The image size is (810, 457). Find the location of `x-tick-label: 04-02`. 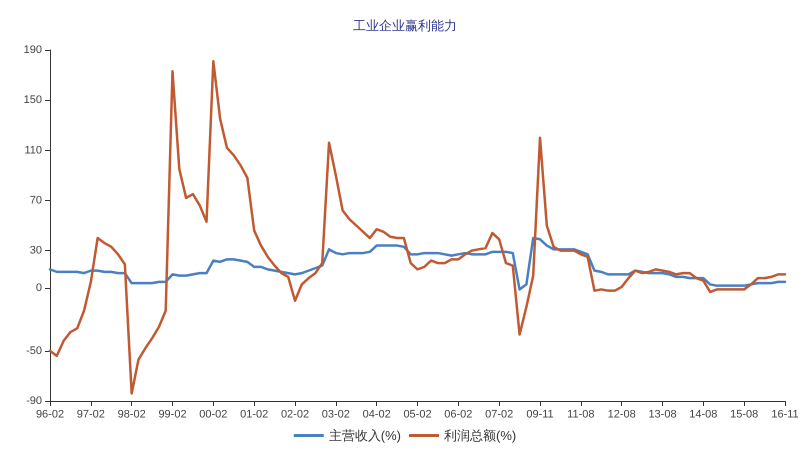

x-tick-label: 04-02 is located at coordinates (376, 414).